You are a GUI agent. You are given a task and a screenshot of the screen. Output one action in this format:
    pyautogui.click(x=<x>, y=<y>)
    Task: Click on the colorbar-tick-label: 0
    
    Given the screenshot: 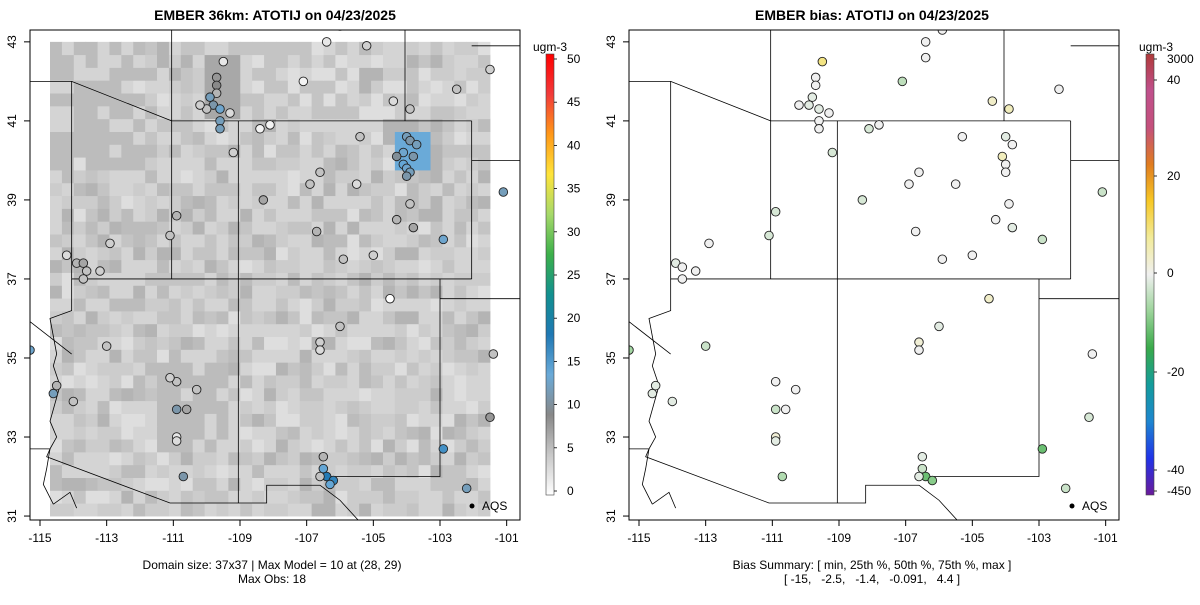 What is the action you would take?
    pyautogui.click(x=570, y=491)
    